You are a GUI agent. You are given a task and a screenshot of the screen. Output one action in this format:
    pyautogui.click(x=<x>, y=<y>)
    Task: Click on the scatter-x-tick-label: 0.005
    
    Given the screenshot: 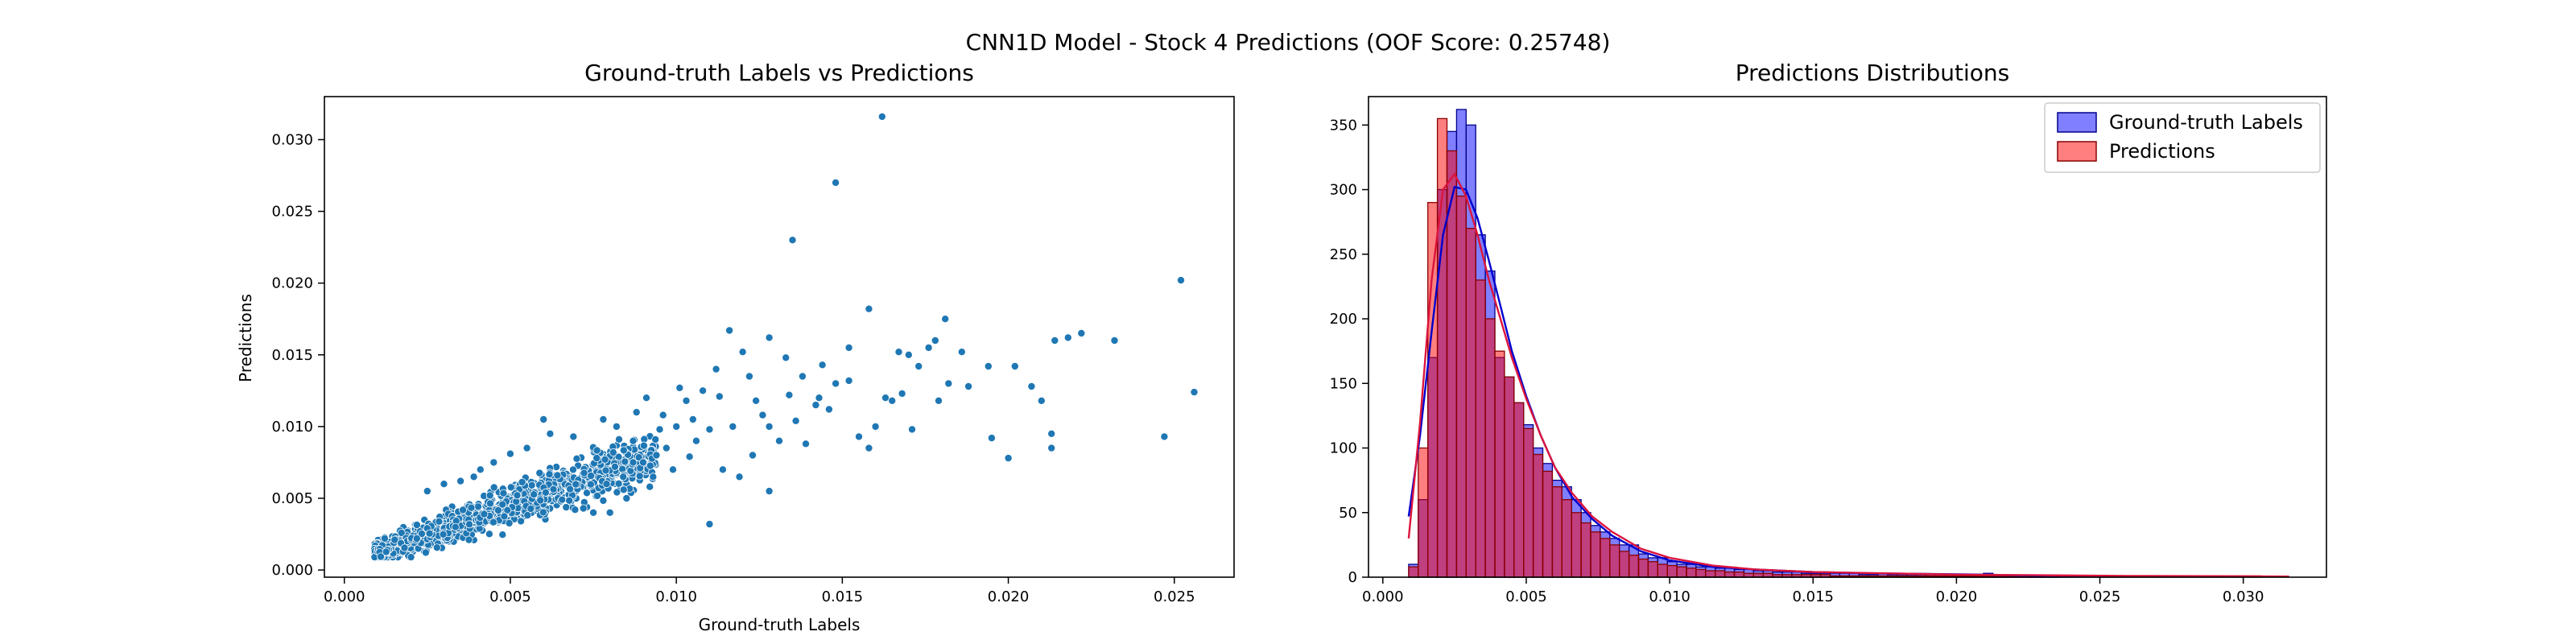 What is the action you would take?
    pyautogui.click(x=510, y=596)
    